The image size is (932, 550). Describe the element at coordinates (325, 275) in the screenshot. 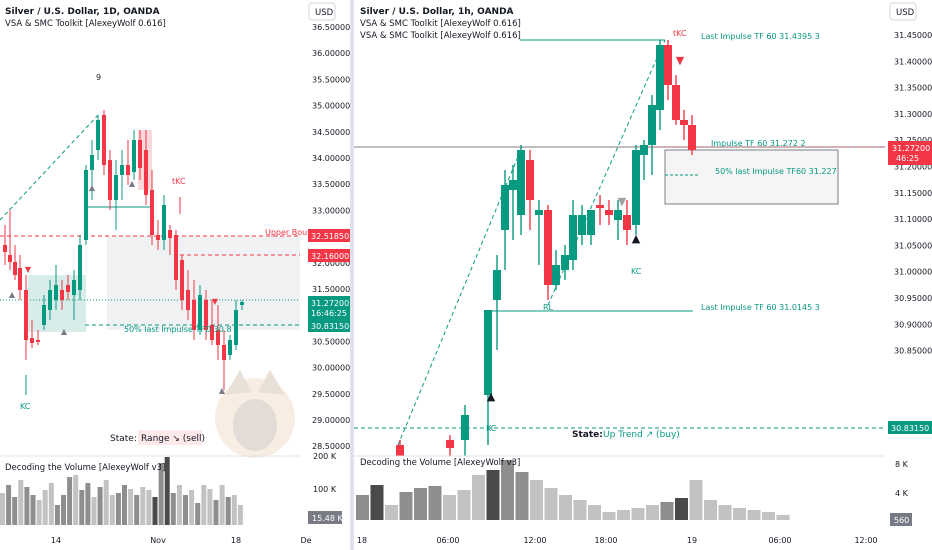

I see `left-price-axis` at that location.